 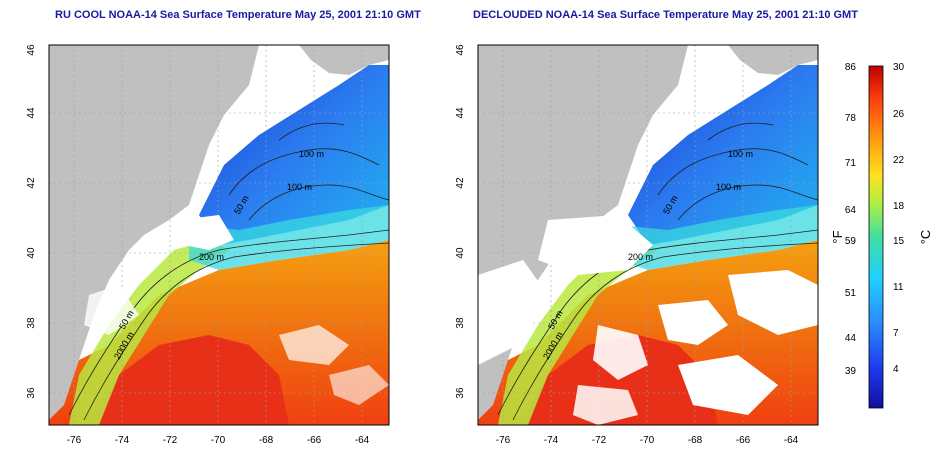 I want to click on f-tick-label: 71, so click(x=851, y=163).